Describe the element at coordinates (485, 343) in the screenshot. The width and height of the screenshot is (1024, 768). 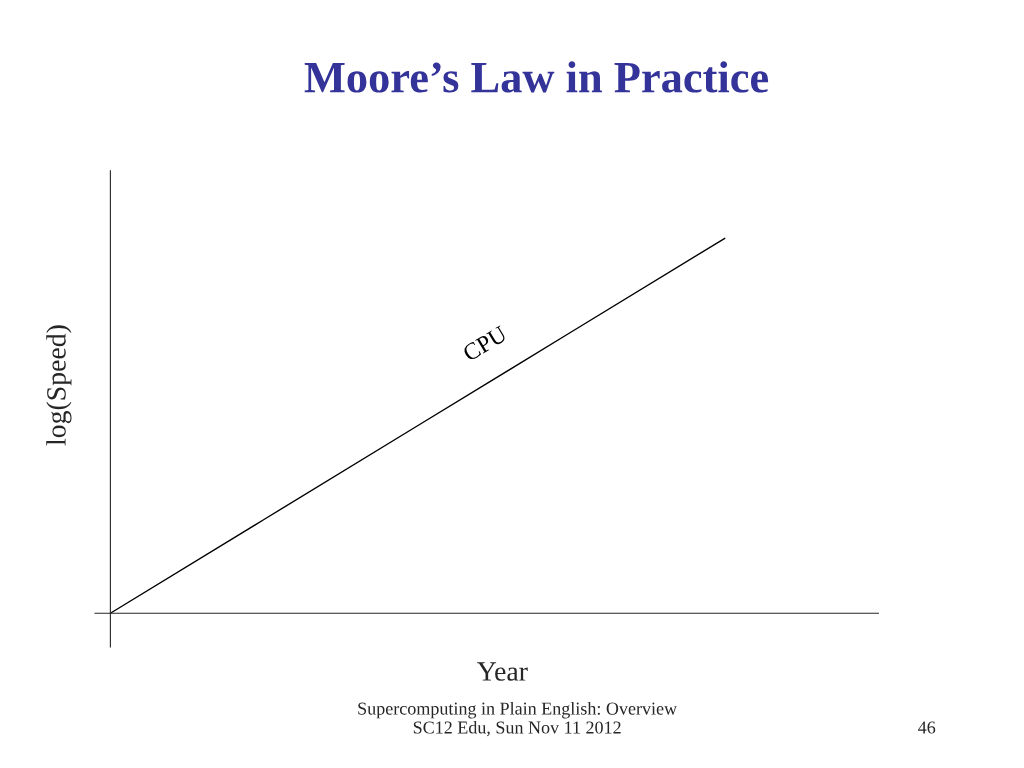
I see `text: CPU` at that location.